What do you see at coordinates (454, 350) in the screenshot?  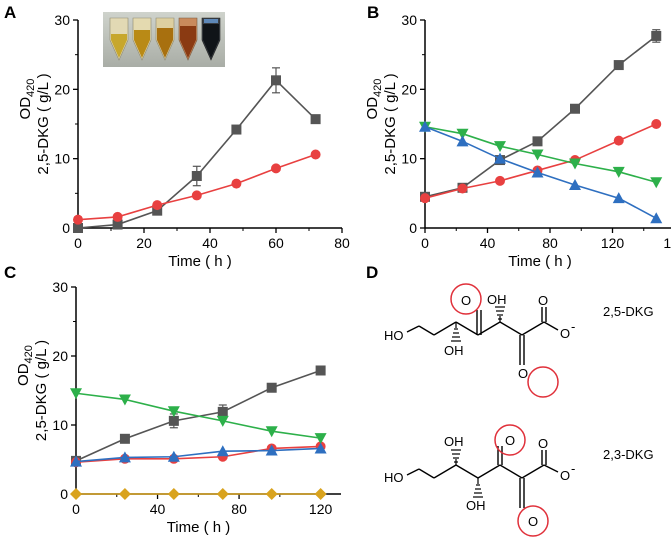 I see `atom-oh: OH` at bounding box center [454, 350].